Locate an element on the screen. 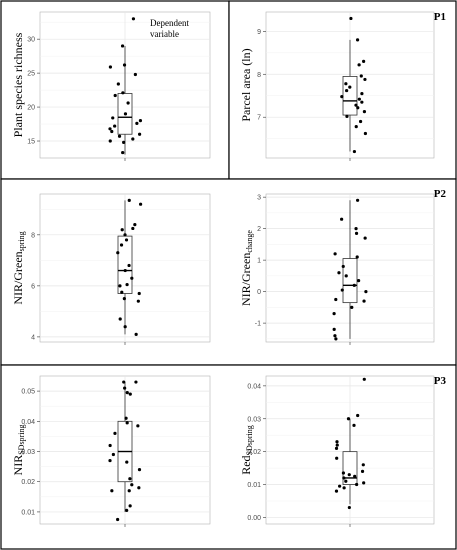  y-axis-label: NIRSDspring is located at coordinates (18, 450).